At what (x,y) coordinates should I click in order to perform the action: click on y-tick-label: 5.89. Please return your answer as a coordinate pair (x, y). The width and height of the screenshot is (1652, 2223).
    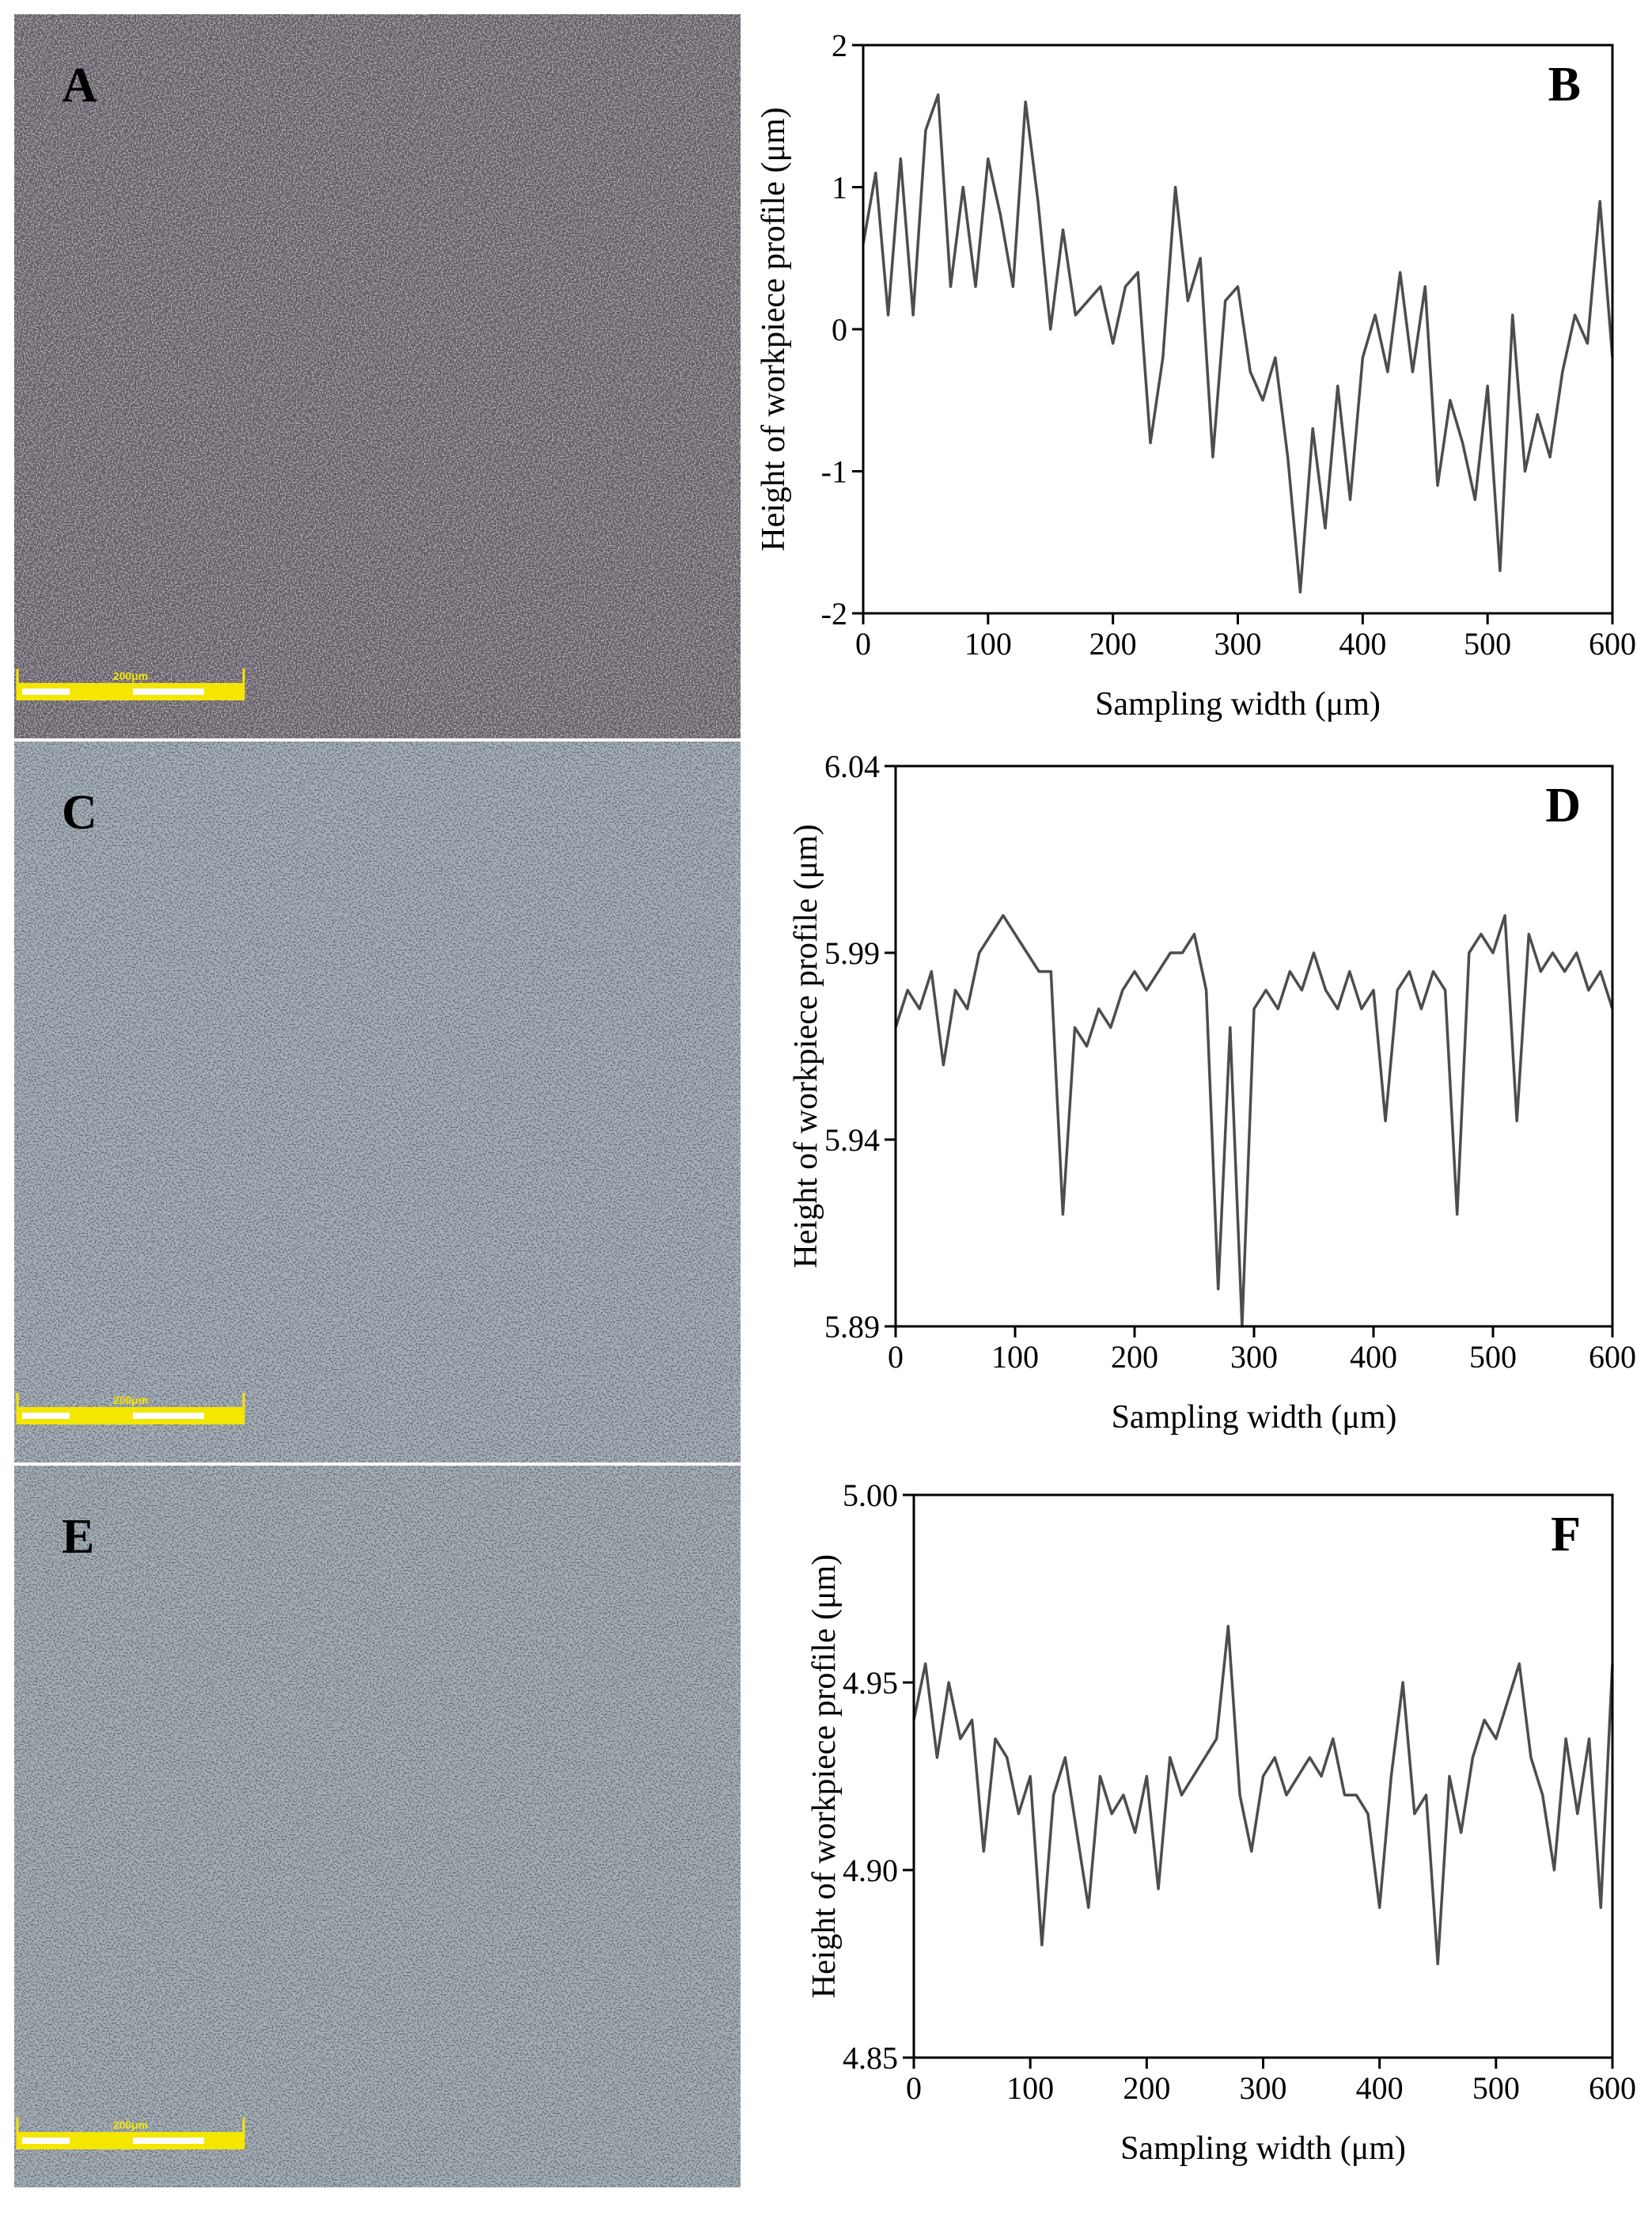
    Looking at the image, I should click on (852, 1327).